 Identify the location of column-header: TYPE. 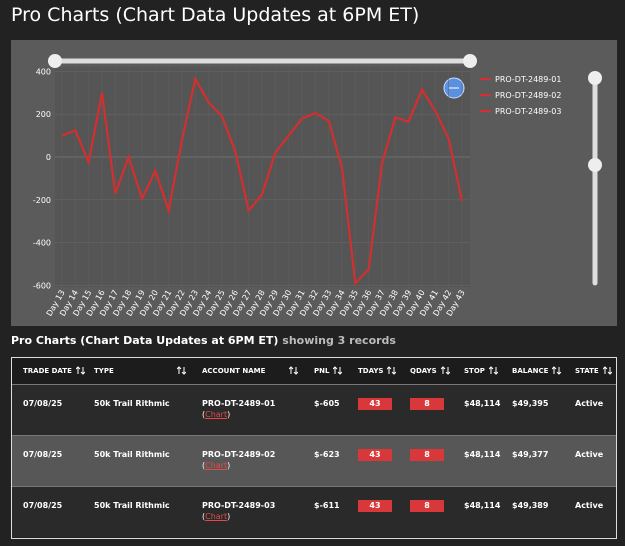
(104, 371).